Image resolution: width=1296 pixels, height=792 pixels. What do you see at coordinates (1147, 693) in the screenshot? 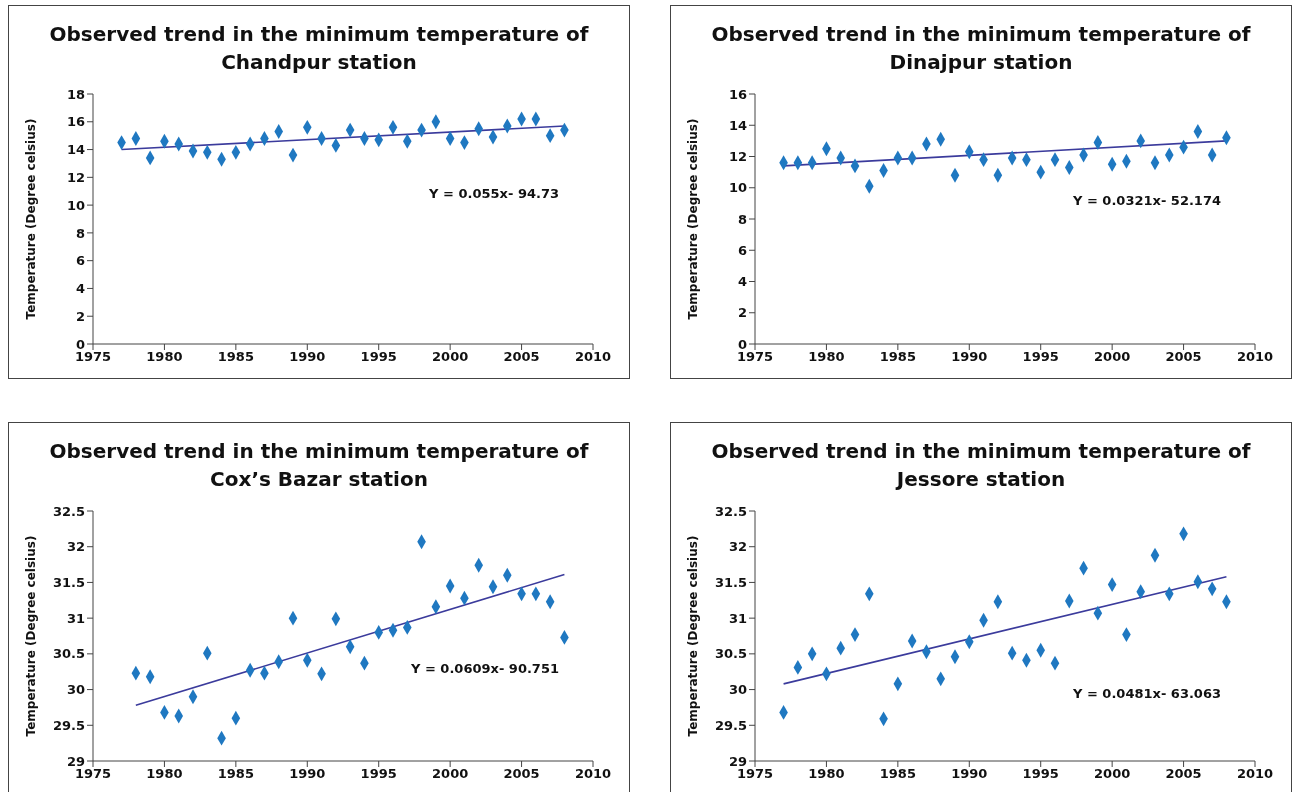
I see `annotation: Y = 0.0481x- 63.063` at bounding box center [1147, 693].